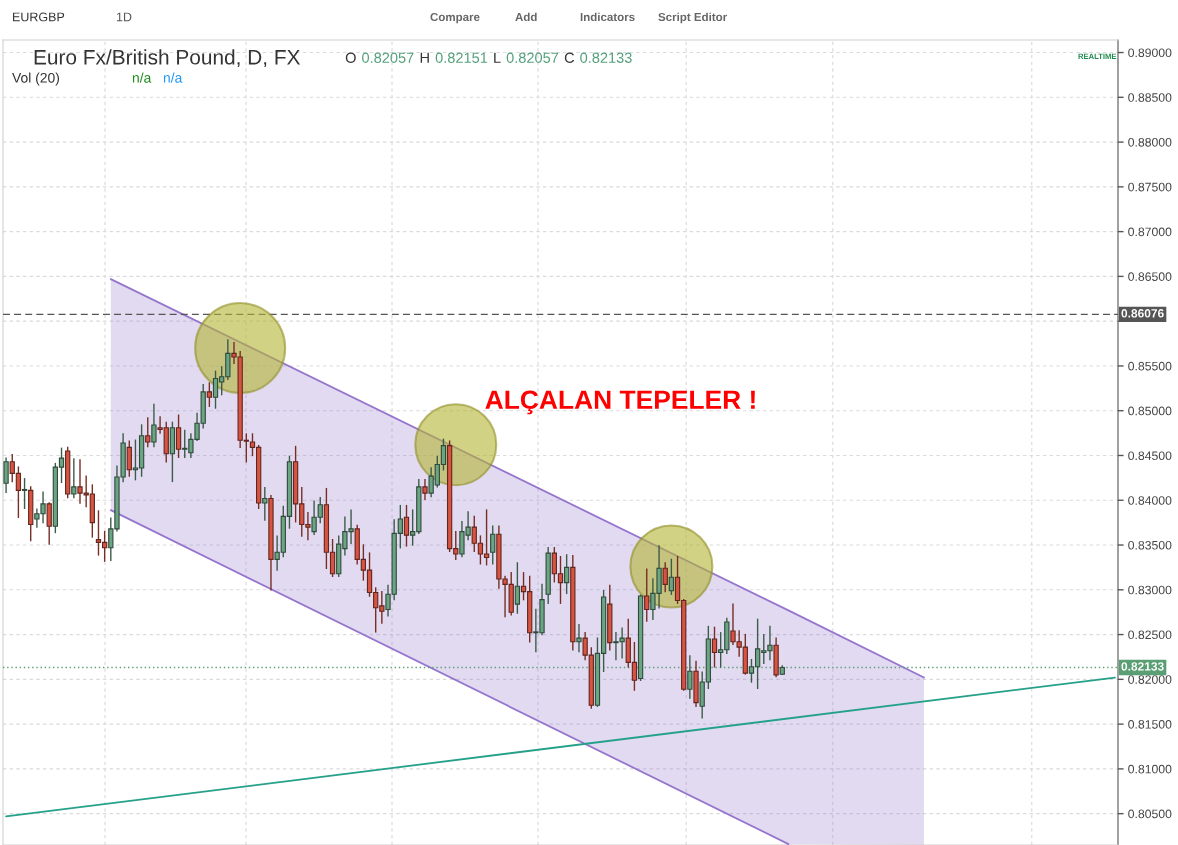 Image resolution: width=1178 pixels, height=845 pixels. What do you see at coordinates (1150, 545) in the screenshot?
I see `y-tick-label: 0.83500` at bounding box center [1150, 545].